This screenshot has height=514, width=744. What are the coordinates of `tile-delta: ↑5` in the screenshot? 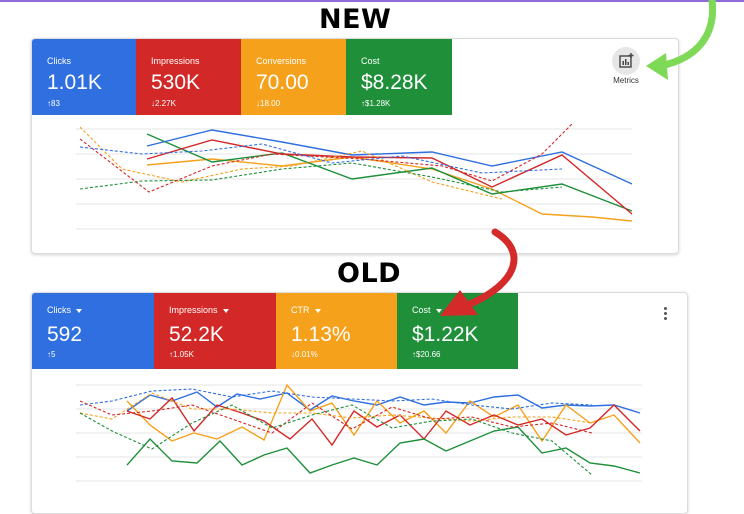 It's located at (51, 354).